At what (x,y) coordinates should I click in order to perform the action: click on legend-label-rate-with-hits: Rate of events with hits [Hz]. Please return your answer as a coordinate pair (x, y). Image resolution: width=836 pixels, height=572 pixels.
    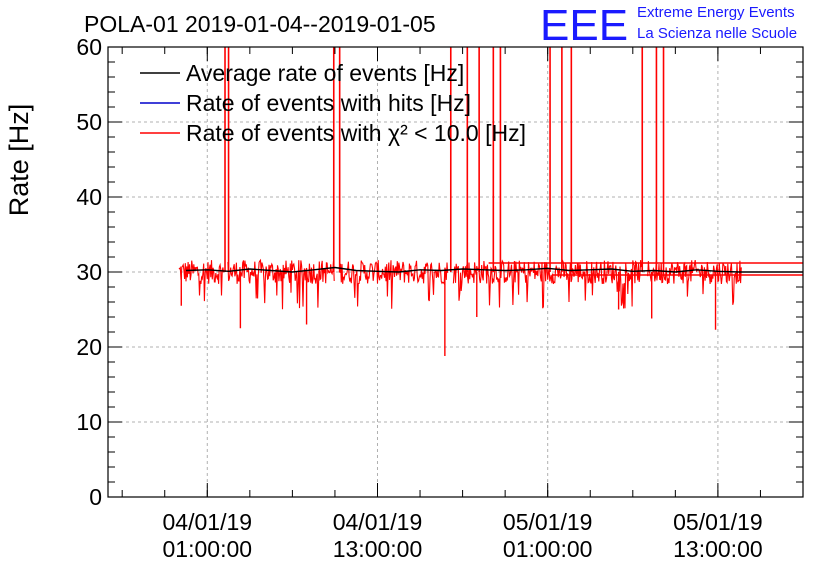
    Looking at the image, I should click on (328, 103).